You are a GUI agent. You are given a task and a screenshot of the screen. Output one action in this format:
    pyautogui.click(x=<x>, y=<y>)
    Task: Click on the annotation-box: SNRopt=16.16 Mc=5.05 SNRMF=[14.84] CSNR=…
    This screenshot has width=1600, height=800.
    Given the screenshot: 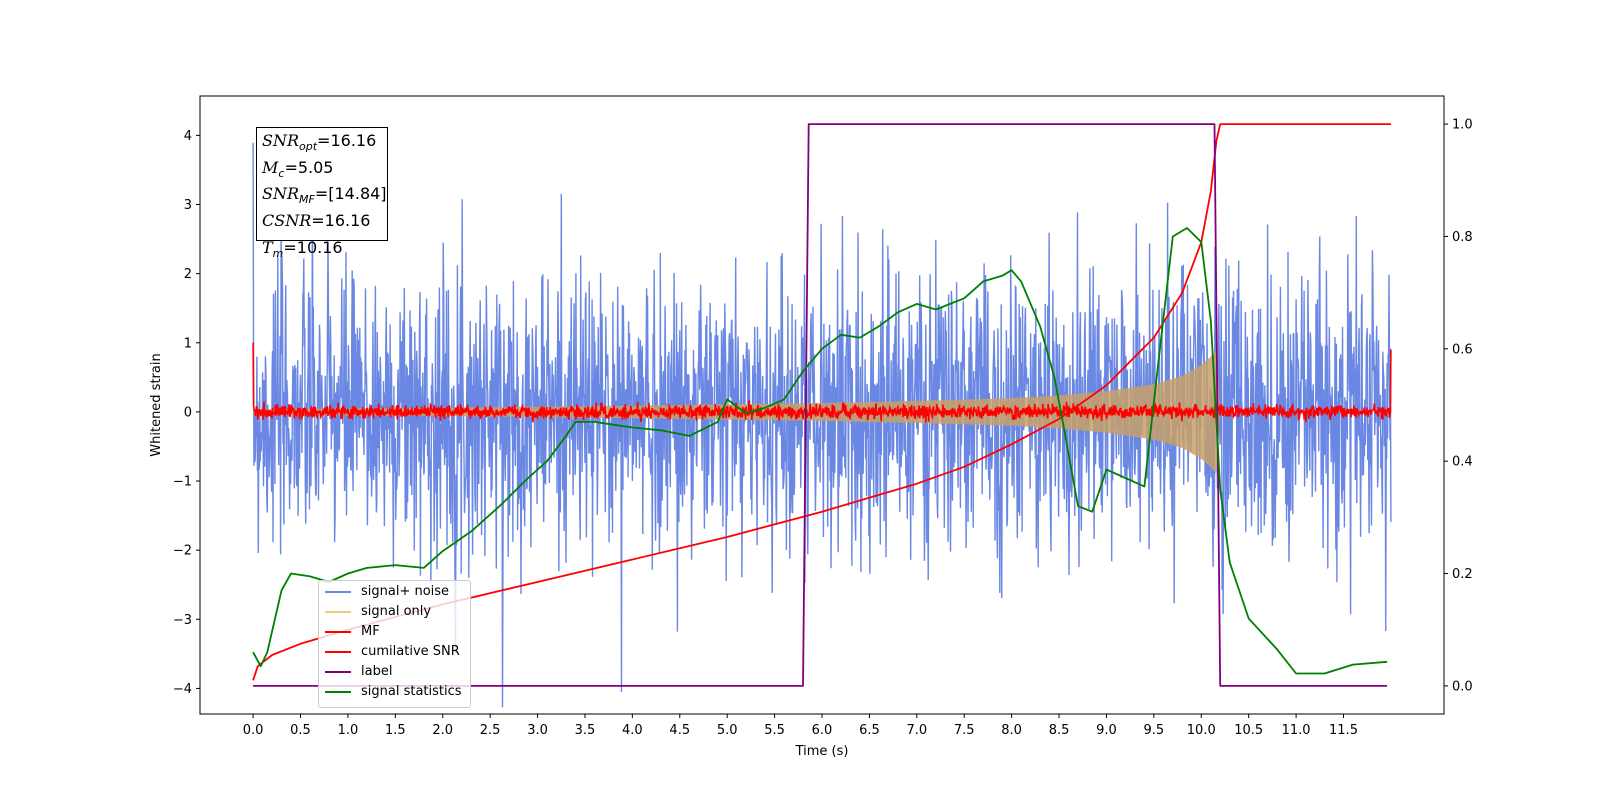 What is the action you would take?
    pyautogui.click(x=322, y=193)
    